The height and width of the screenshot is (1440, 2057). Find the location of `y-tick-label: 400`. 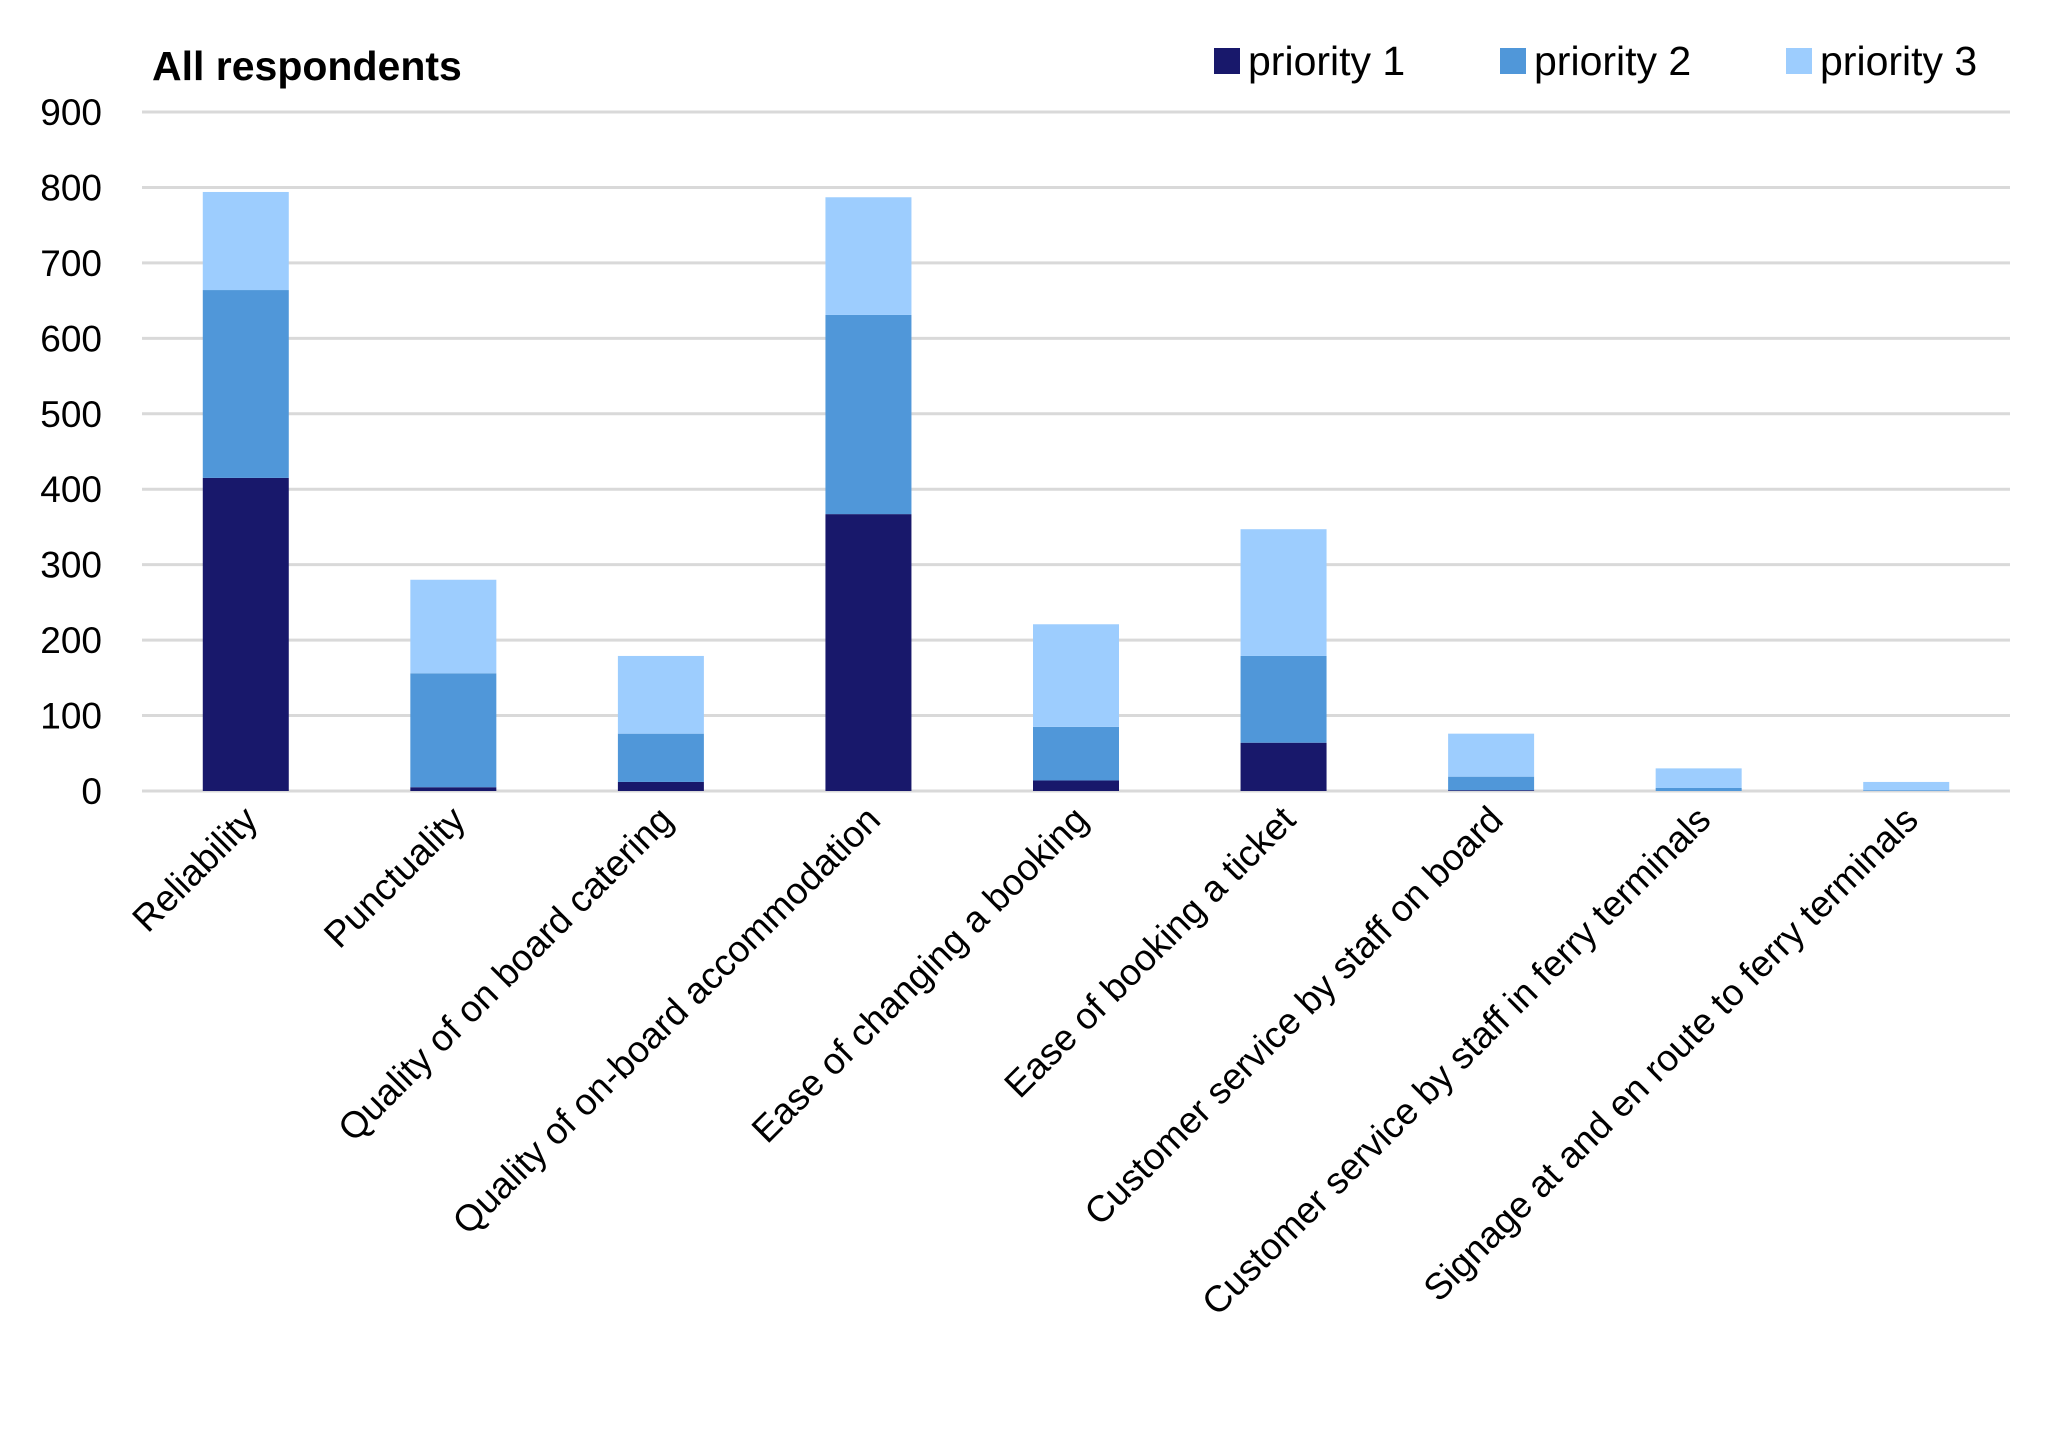

y-tick-label: 400 is located at coordinates (71, 489).